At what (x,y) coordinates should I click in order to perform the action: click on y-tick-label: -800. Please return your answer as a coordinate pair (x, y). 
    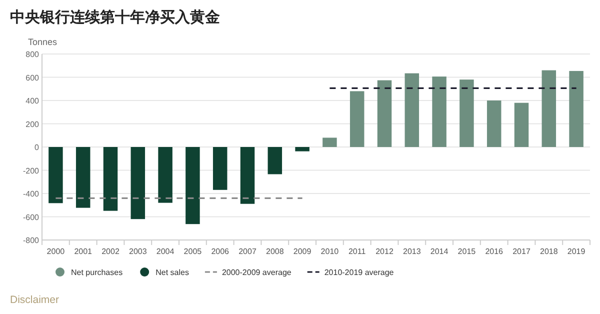
    Looking at the image, I should click on (31, 240).